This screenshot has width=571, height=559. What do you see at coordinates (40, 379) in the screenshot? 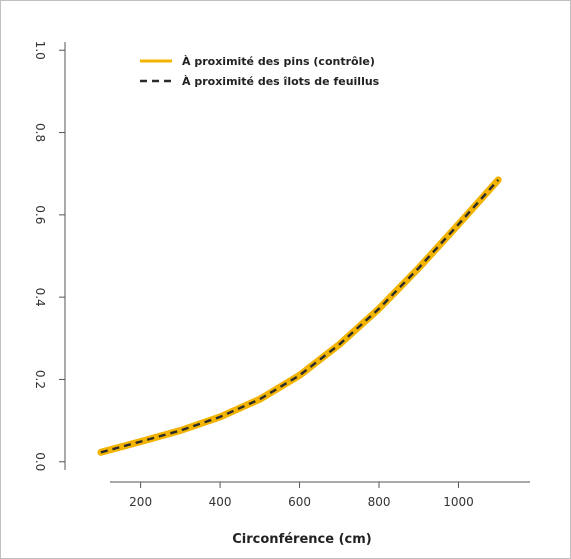
I see `y-tick-label: 0.2` at bounding box center [40, 379].